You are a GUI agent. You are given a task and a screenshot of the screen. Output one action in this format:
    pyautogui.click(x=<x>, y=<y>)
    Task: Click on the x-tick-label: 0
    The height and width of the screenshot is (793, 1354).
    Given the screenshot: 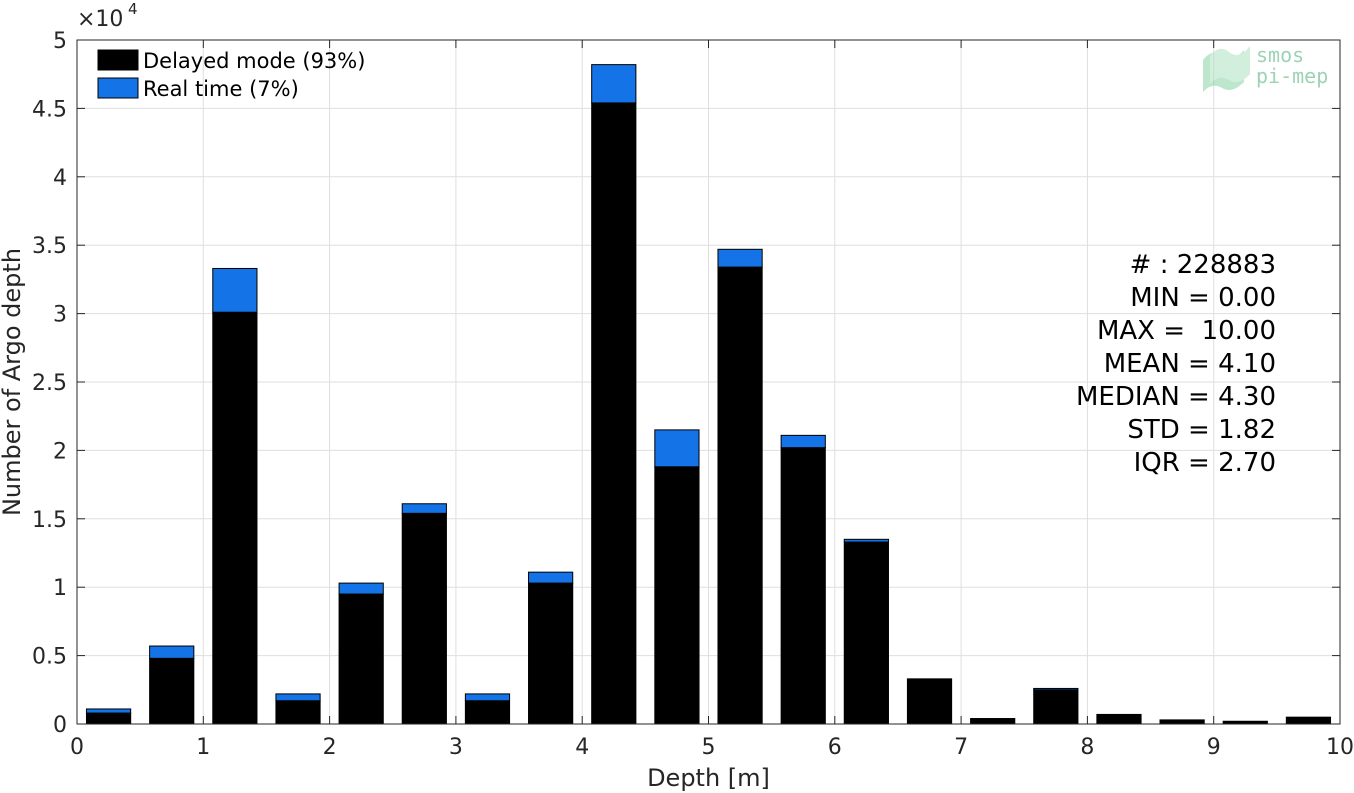 What is the action you would take?
    pyautogui.click(x=77, y=747)
    